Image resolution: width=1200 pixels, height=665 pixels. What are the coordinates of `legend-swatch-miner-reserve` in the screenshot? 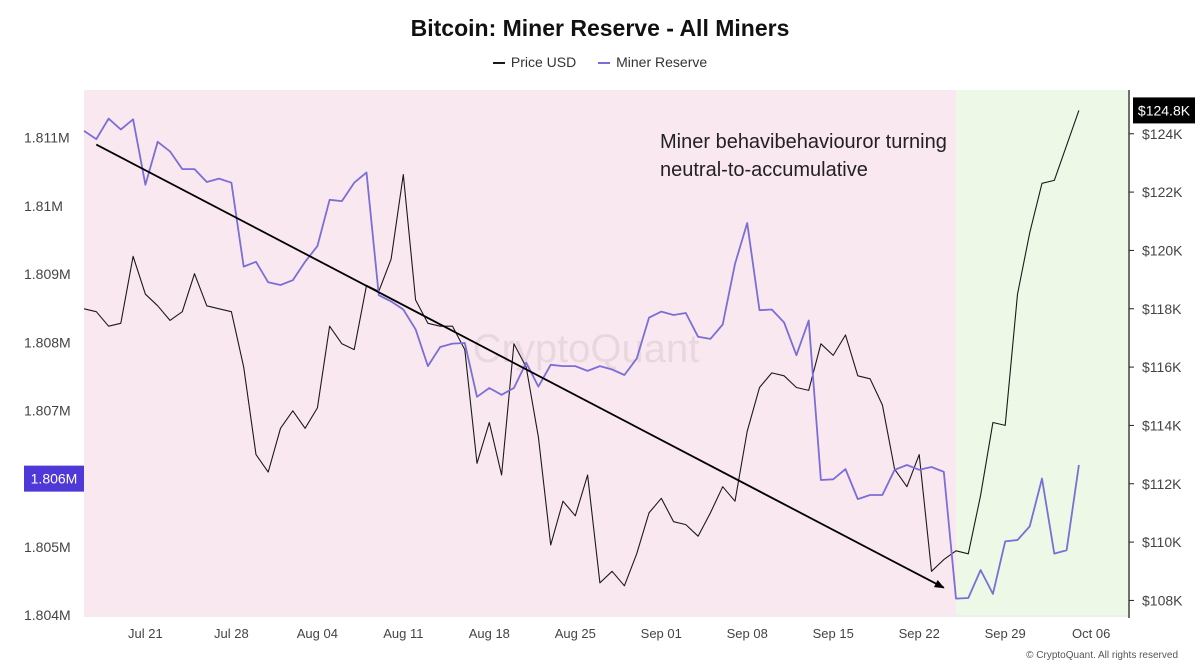 It's located at (604, 63).